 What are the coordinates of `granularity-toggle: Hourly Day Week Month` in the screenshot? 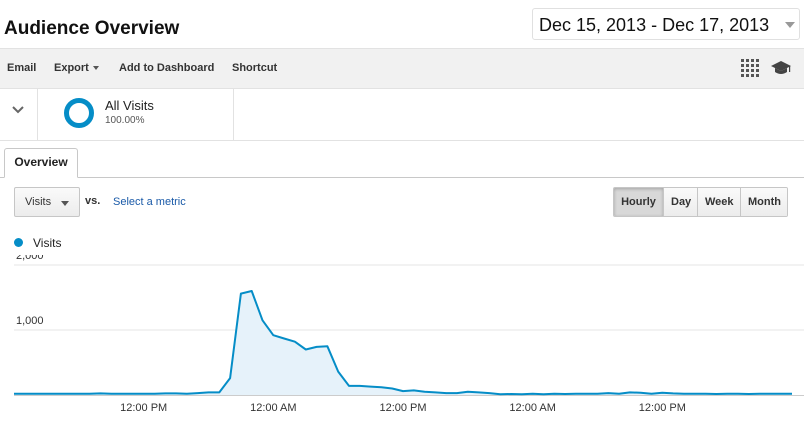 It's located at (700, 202).